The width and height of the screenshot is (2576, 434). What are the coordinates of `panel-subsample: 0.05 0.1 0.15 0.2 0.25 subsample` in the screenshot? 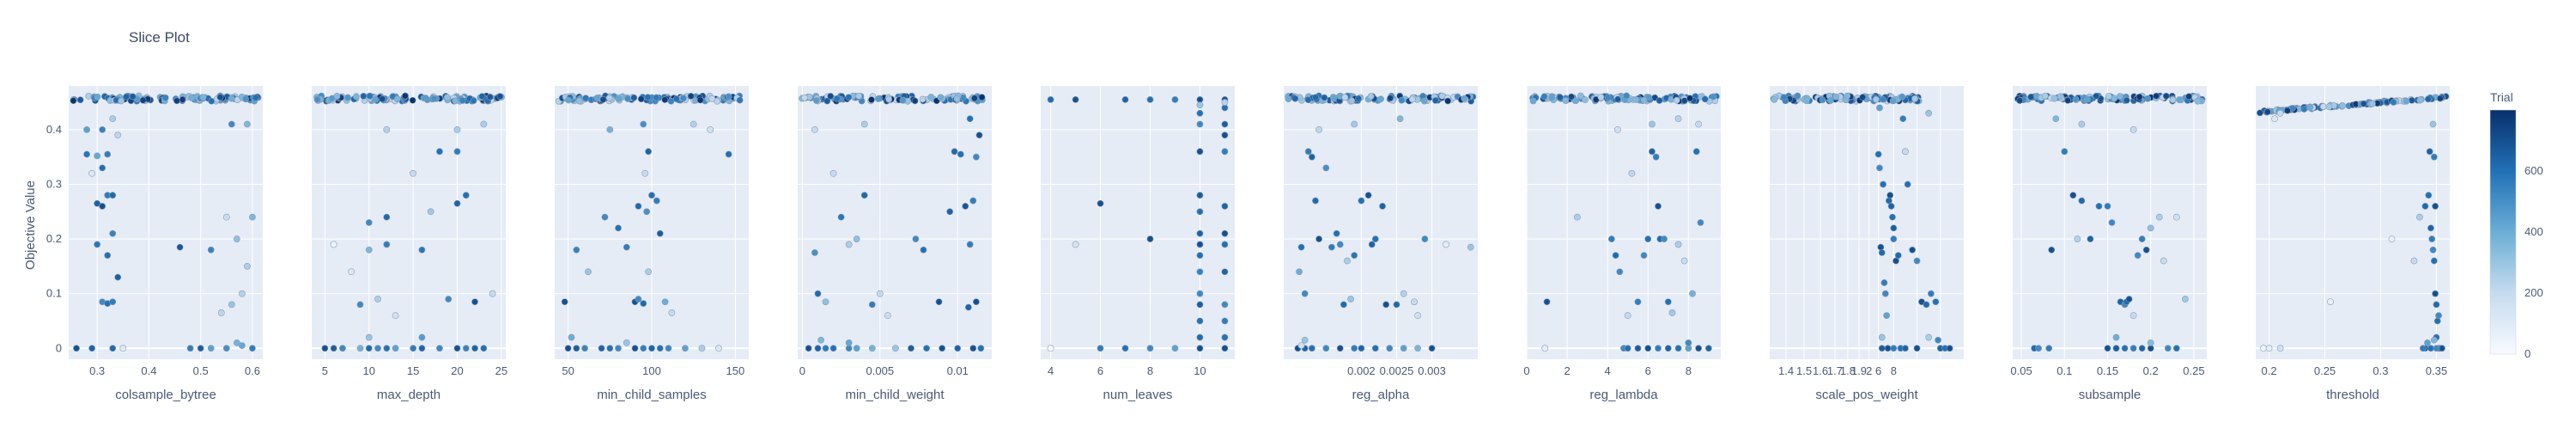 It's located at (2108, 244).